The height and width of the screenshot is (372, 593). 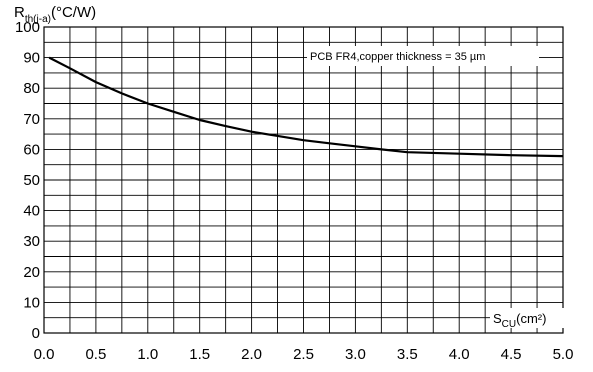 I want to click on annotation-text: PCB FR4,copper thickness = 35 µm, so click(x=397, y=57).